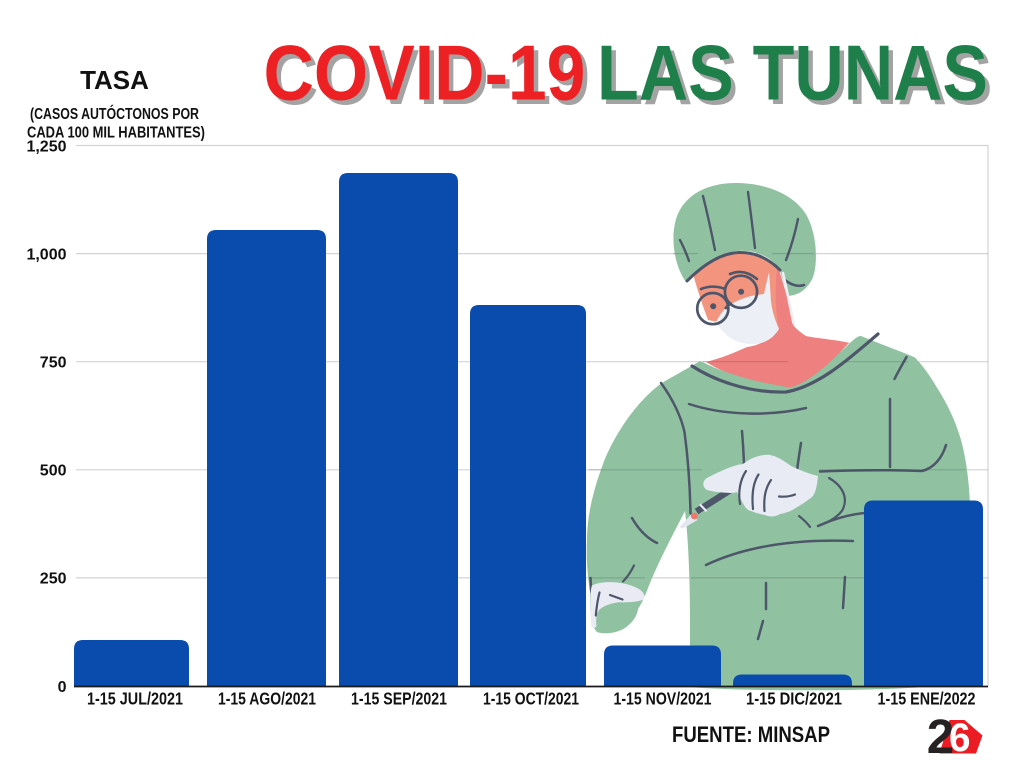 The image size is (1024, 768). I want to click on svg-text: 1-15 NOV/2021, so click(663, 699).